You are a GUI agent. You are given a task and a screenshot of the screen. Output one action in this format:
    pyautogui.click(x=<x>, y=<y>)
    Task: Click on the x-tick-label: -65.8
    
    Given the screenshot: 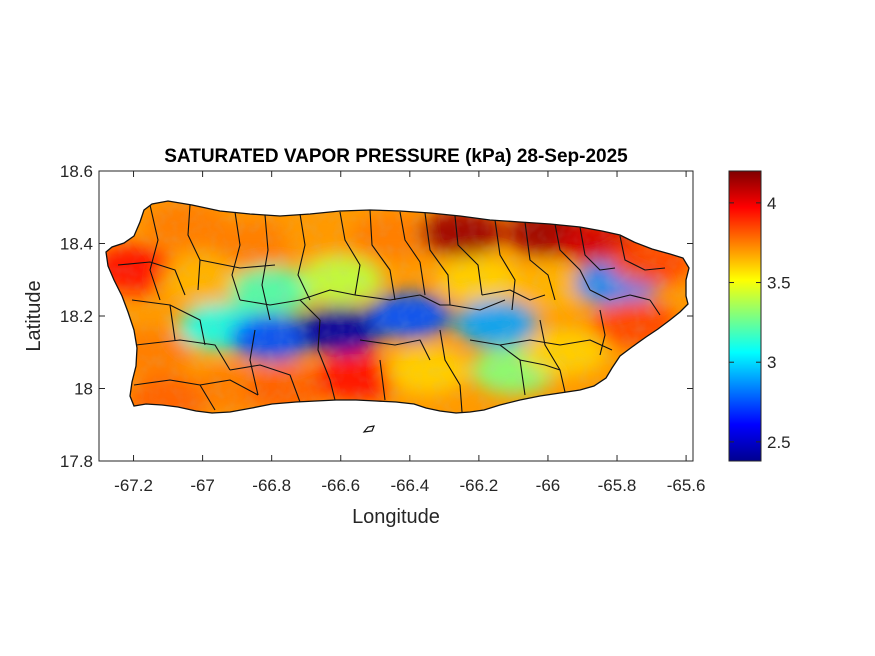 What is the action you would take?
    pyautogui.click(x=617, y=485)
    